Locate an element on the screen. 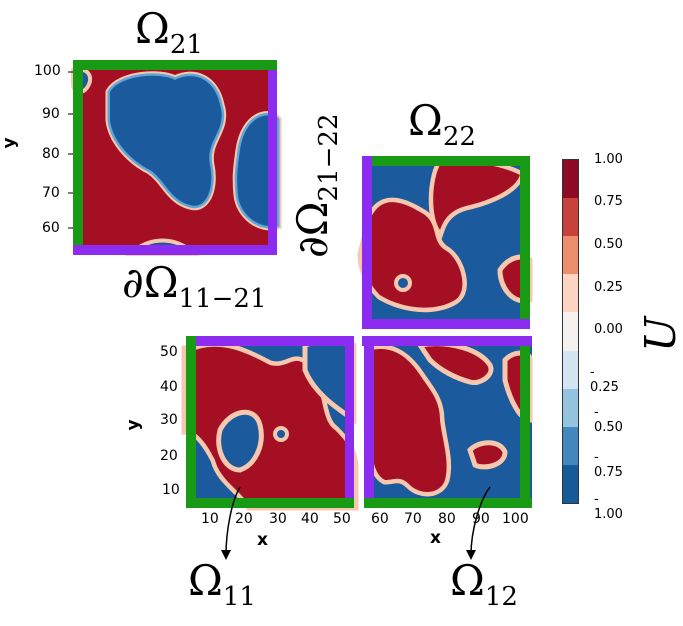  ylabel-bottom: y is located at coordinates (133, 425).